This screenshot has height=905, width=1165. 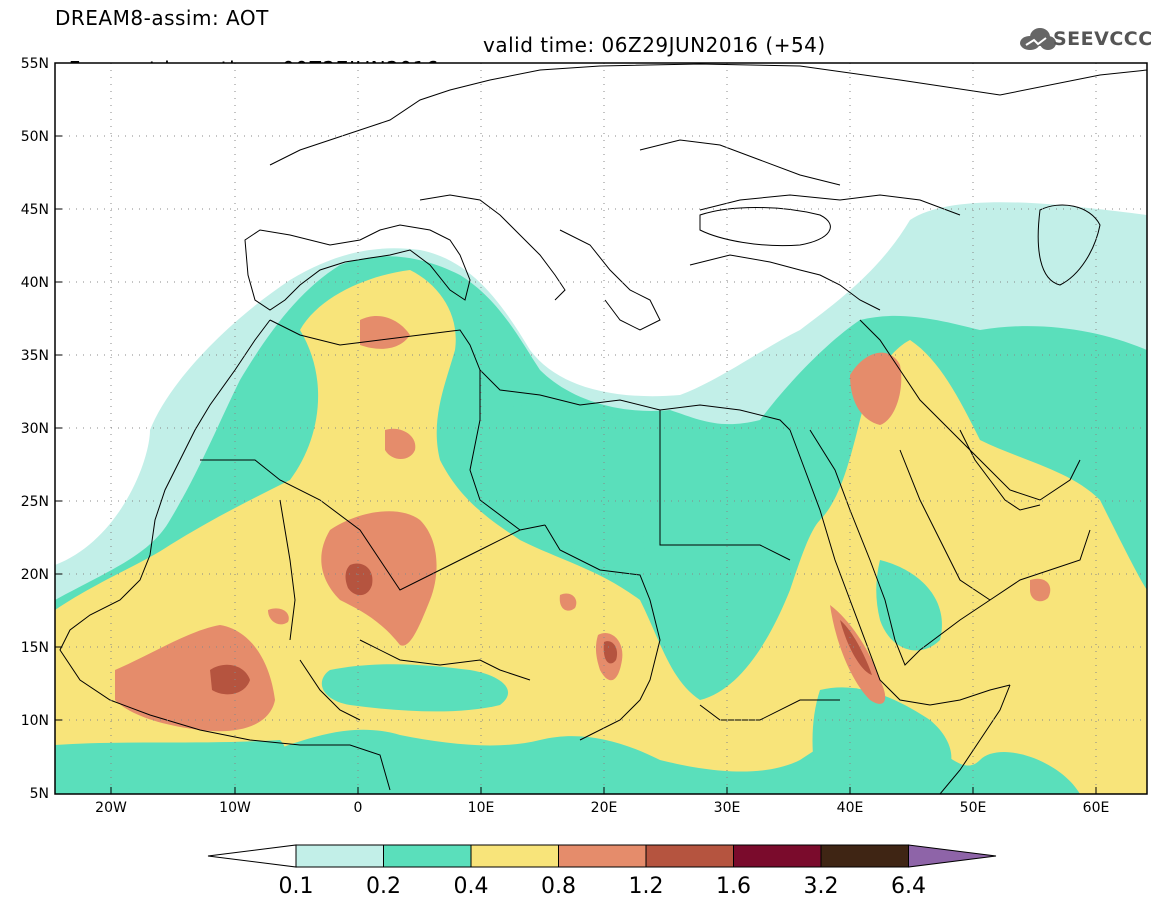 I want to click on colorbar-segment-0.8, so click(x=602, y=856).